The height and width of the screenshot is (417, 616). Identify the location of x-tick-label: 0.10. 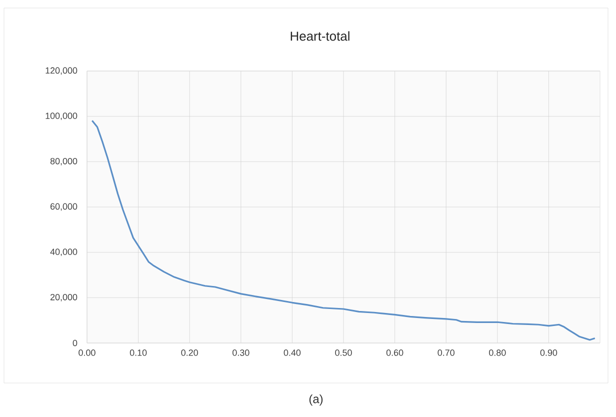
(138, 353).